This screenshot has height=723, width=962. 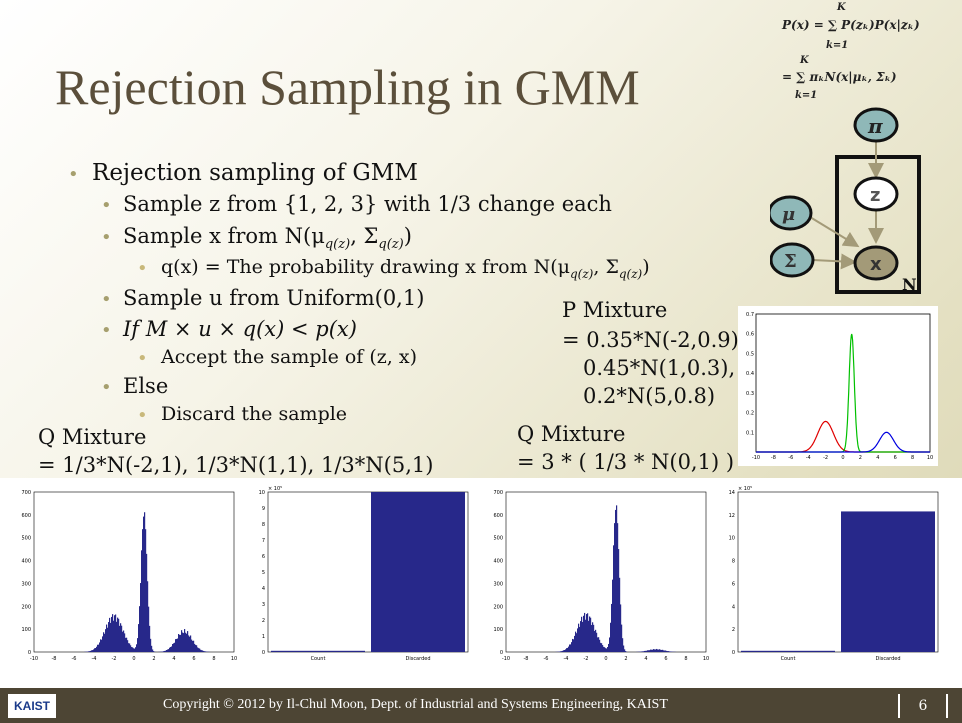 I want to click on x-tick-label: 8, so click(x=213, y=659).